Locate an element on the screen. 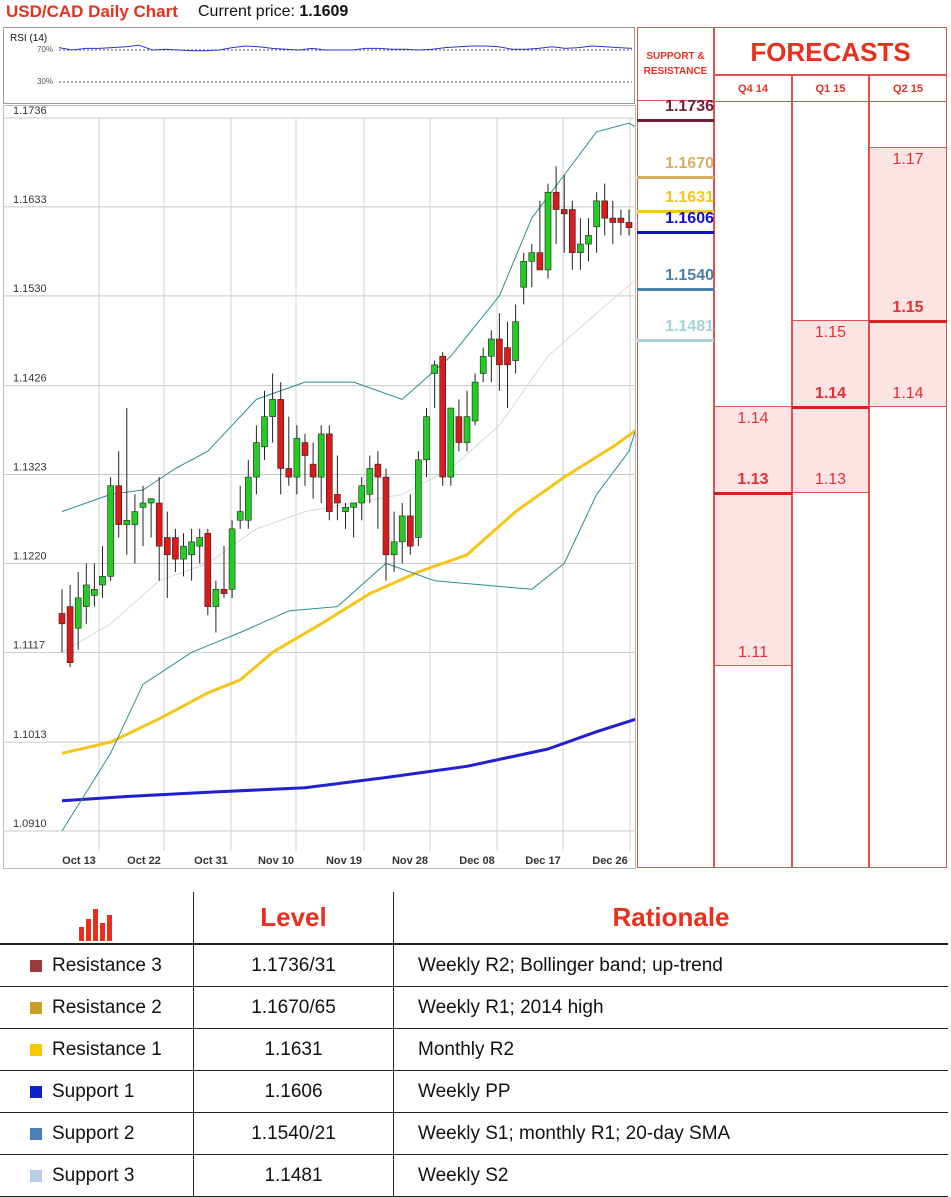 This screenshot has width=951, height=1197. current-price: Current price: 1.1609 is located at coordinates (273, 12).